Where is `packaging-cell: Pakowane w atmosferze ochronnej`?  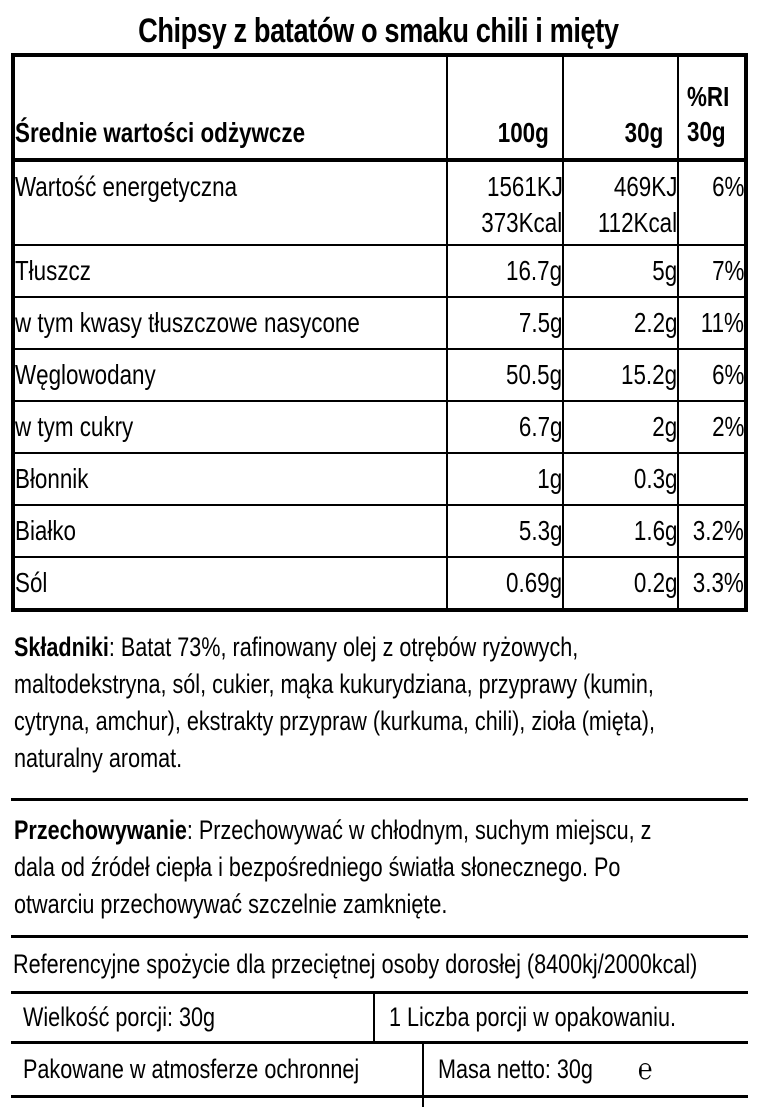 packaging-cell: Pakowane w atmosferze ochronnej is located at coordinates (217, 1069).